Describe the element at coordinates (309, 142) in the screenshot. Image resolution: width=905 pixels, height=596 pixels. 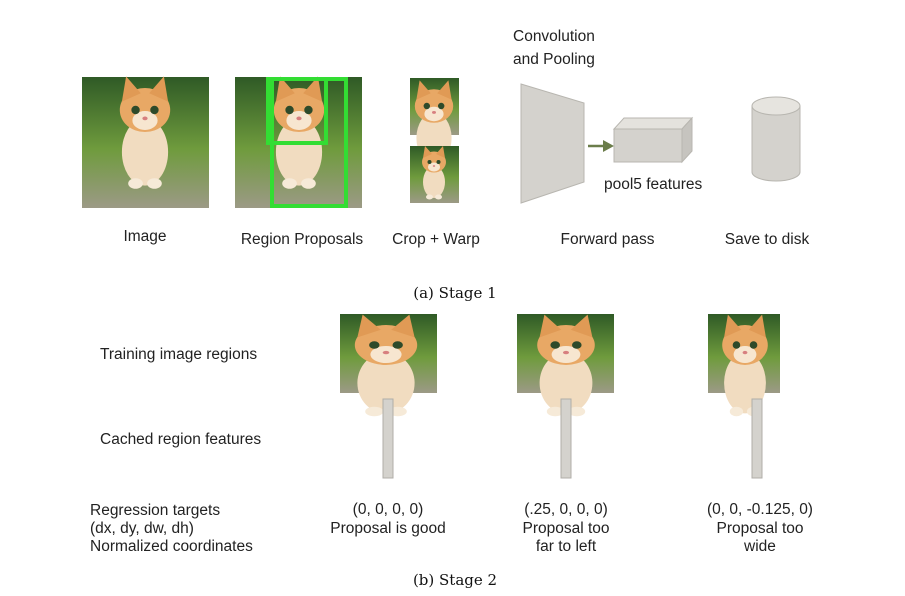
I see `proposal-box-full` at that location.